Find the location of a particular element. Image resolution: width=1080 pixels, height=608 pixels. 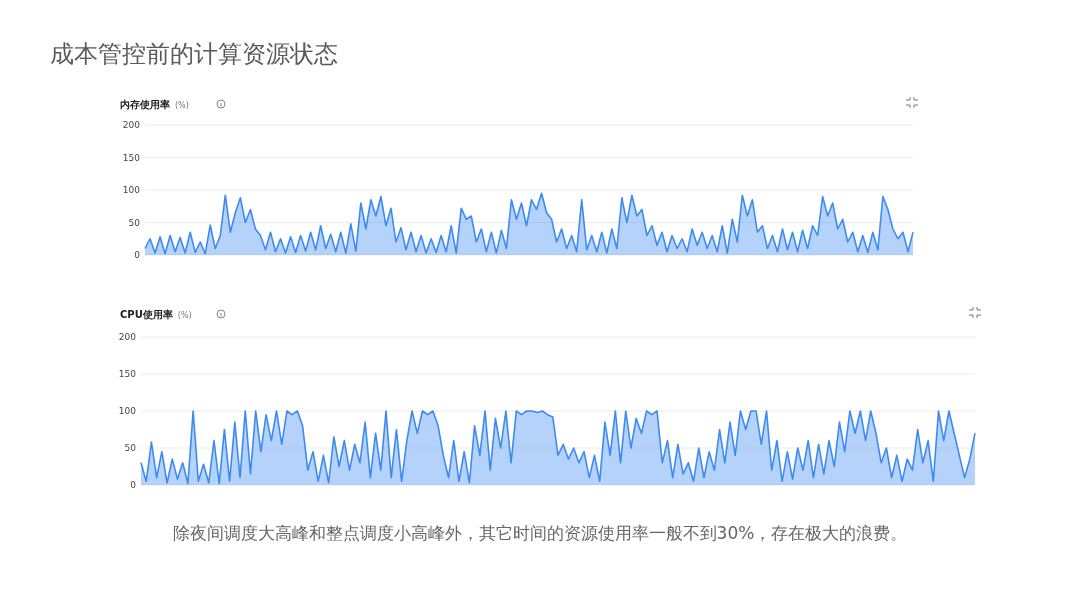

text: 成本管控前的计算资源状态 is located at coordinates (194, 54).